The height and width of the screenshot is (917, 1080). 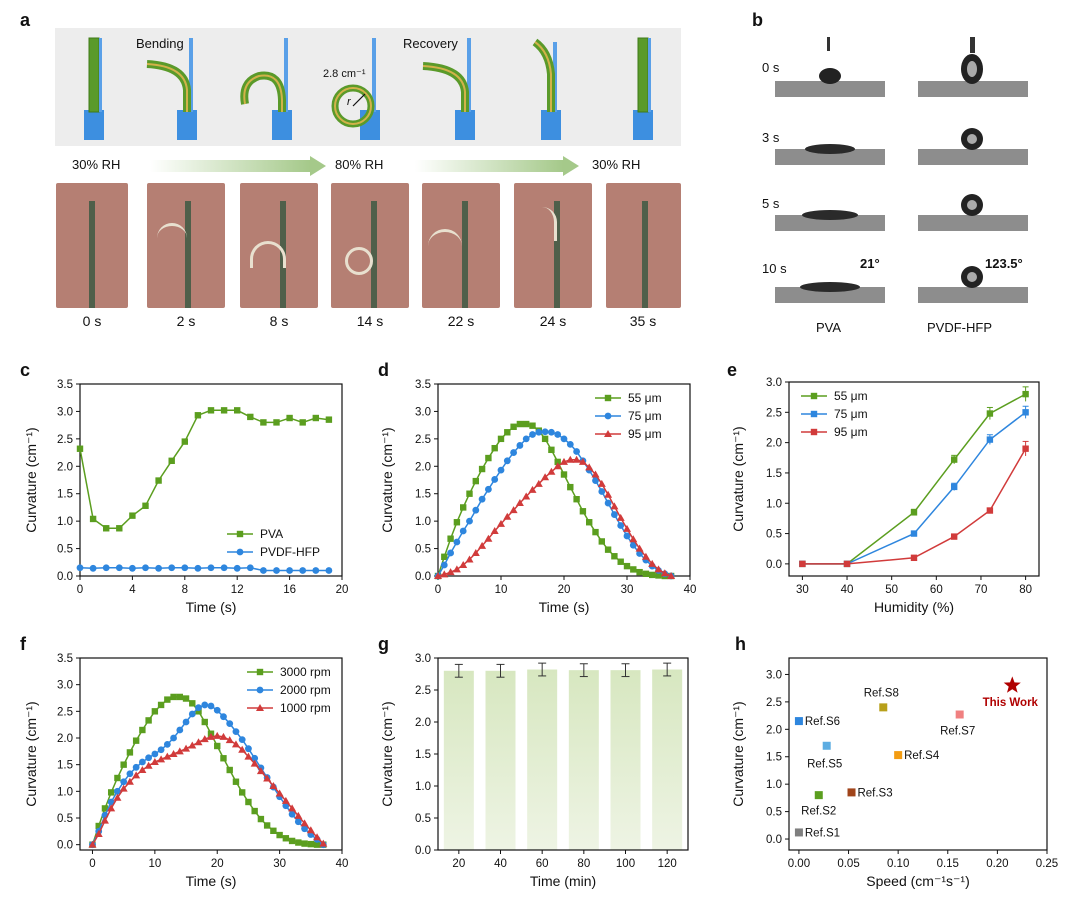 What do you see at coordinates (383, 644) in the screenshot?
I see `panel-letter-g: g` at bounding box center [383, 644].